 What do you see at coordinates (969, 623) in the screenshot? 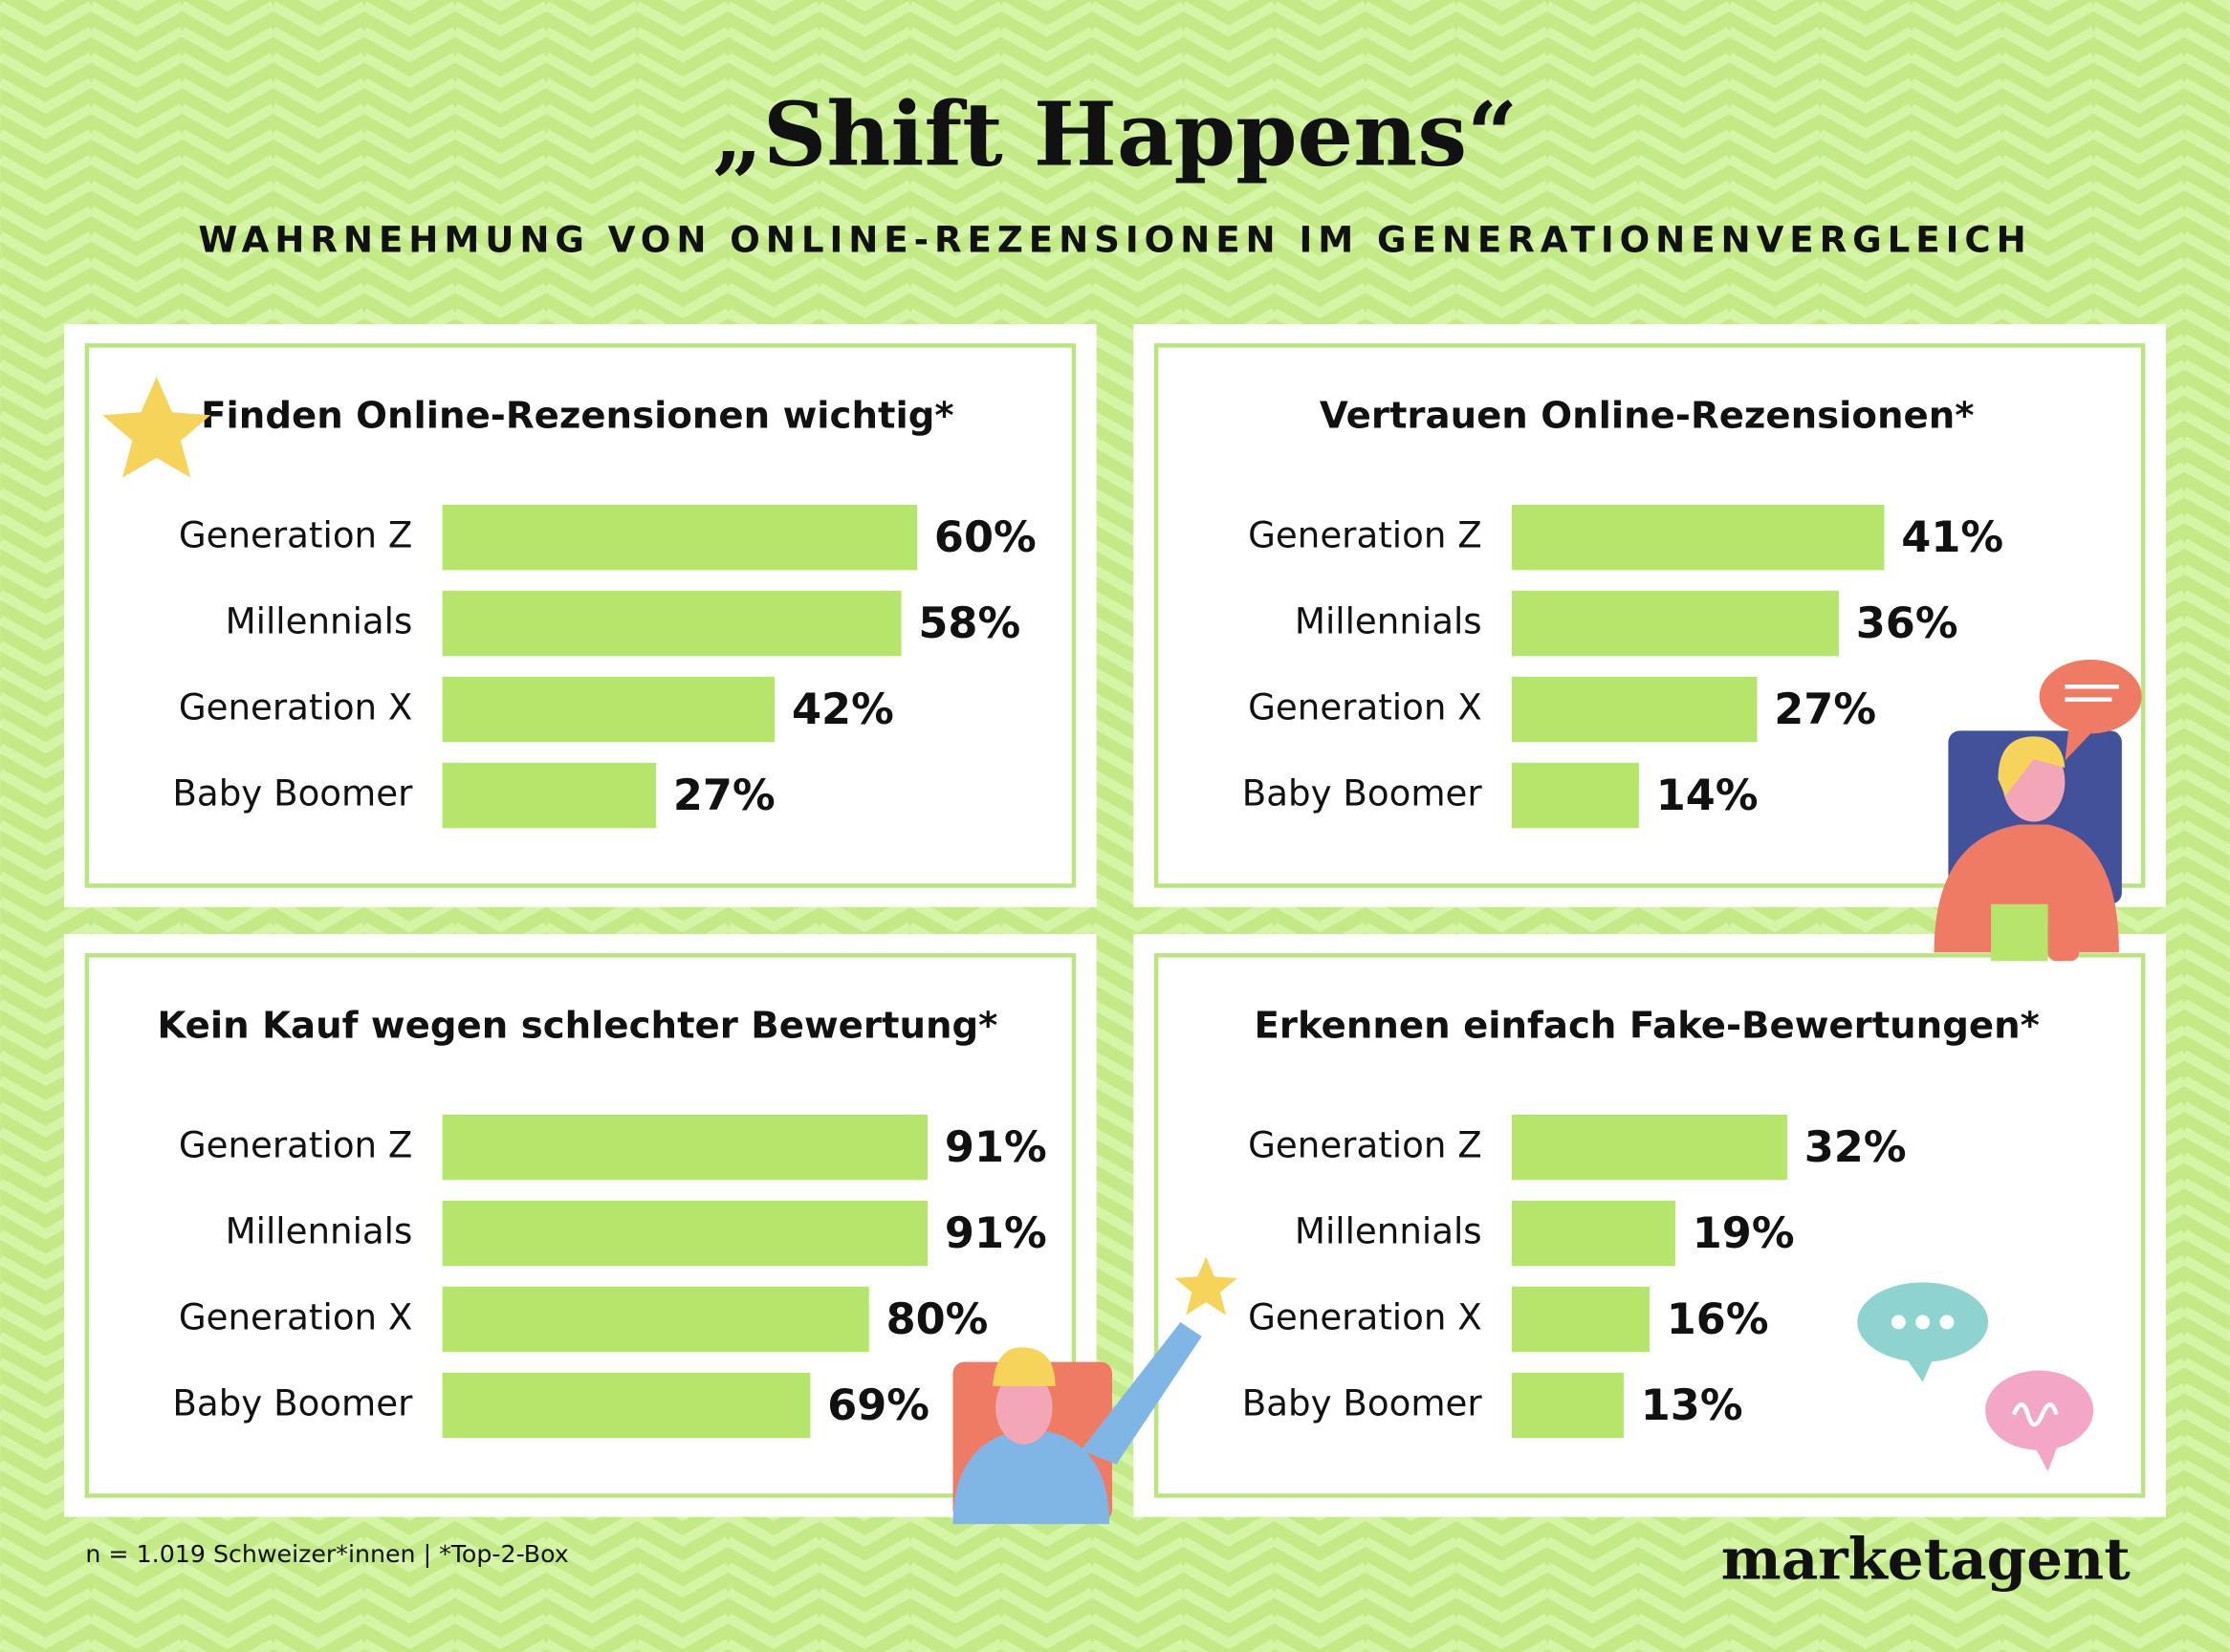
I see `value-label: 58%` at bounding box center [969, 623].